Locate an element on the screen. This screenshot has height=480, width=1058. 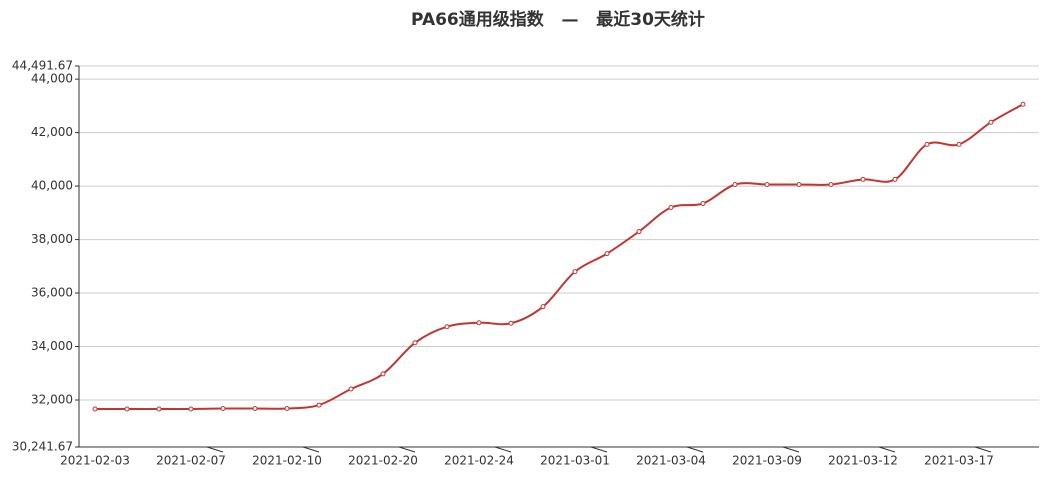
x-tick-label: 2021-02-03 is located at coordinates (95, 461).